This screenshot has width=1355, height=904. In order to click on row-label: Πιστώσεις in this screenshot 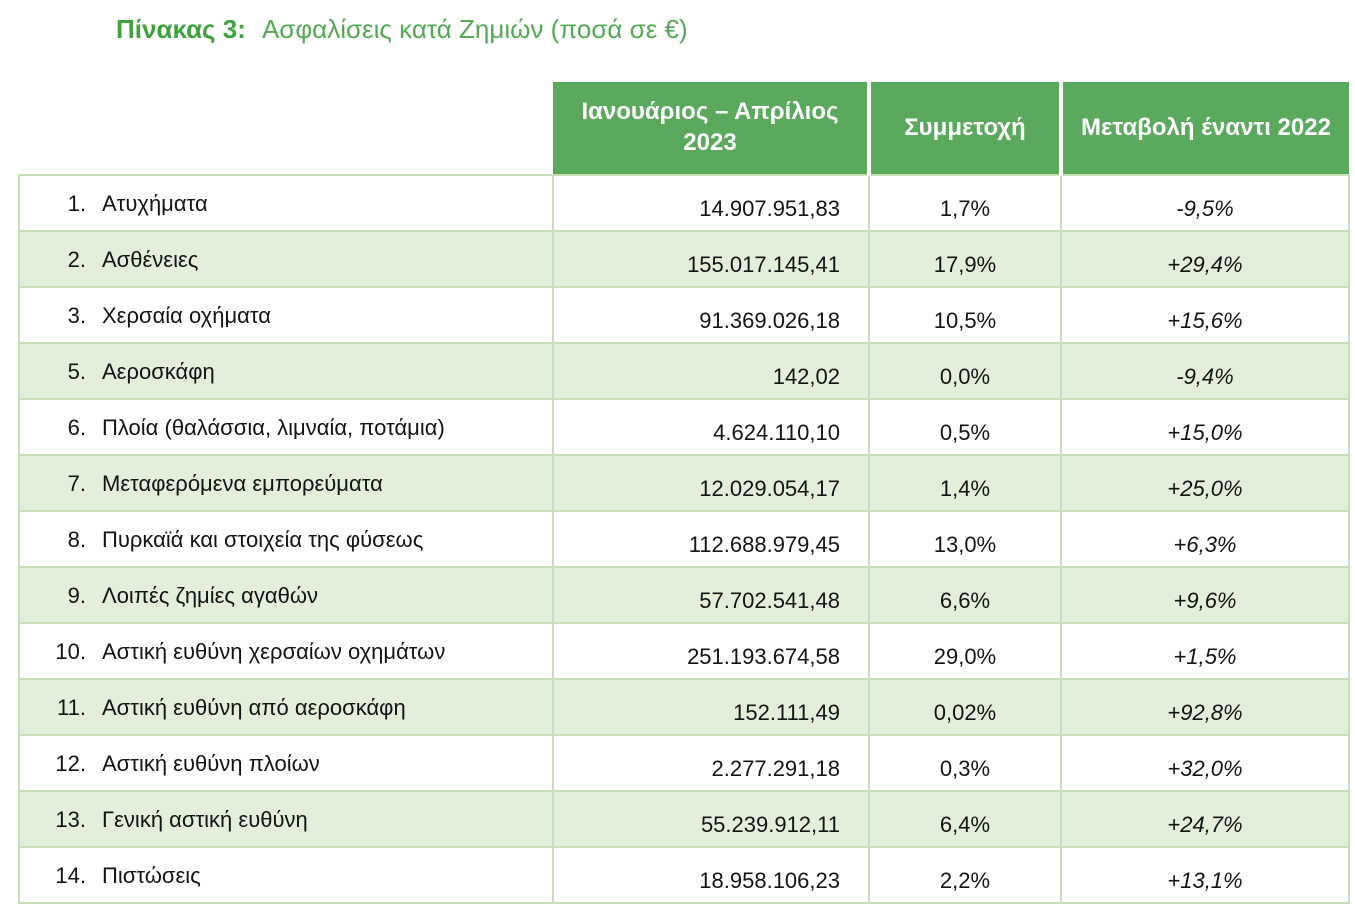, I will do `click(151, 875)`.